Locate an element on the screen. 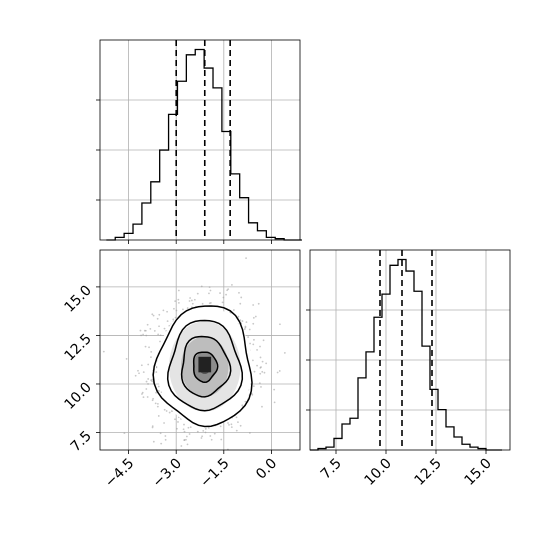 This screenshot has height=550, width=550. density-peak is located at coordinates (205, 364).